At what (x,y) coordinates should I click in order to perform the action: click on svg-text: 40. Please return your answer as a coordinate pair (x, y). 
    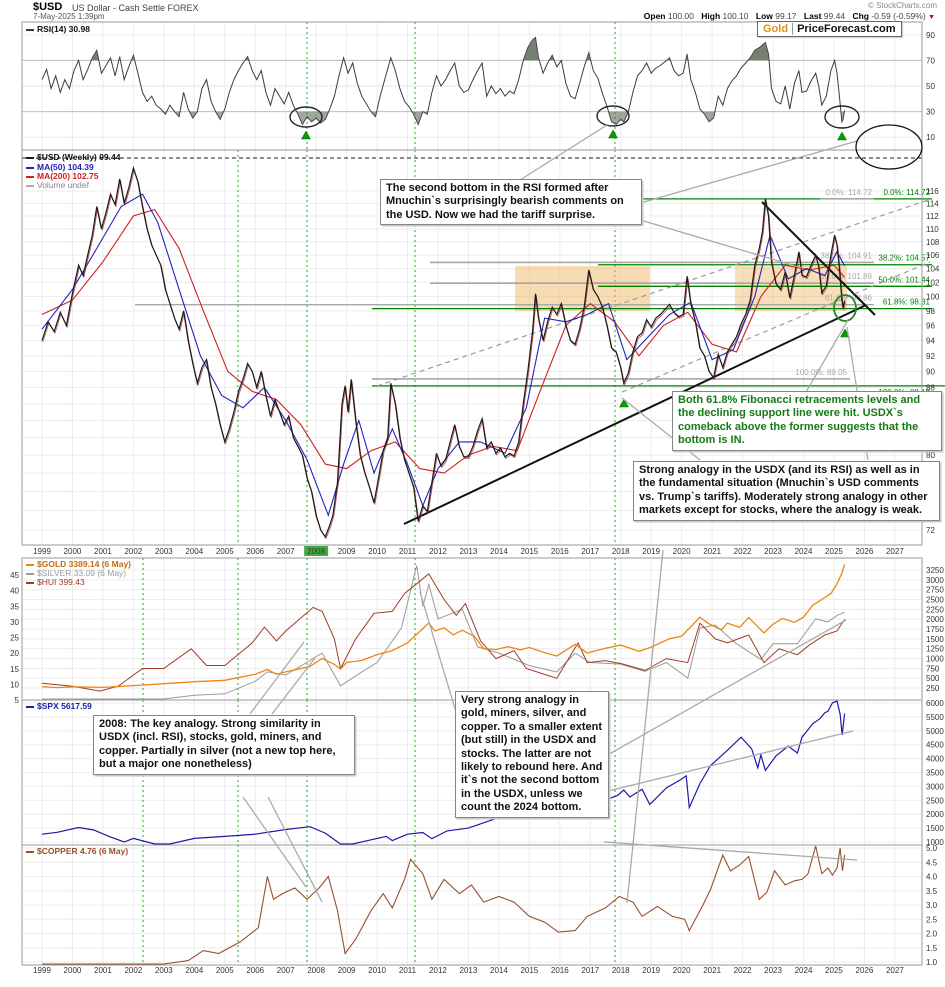
    Looking at the image, I should click on (14, 591).